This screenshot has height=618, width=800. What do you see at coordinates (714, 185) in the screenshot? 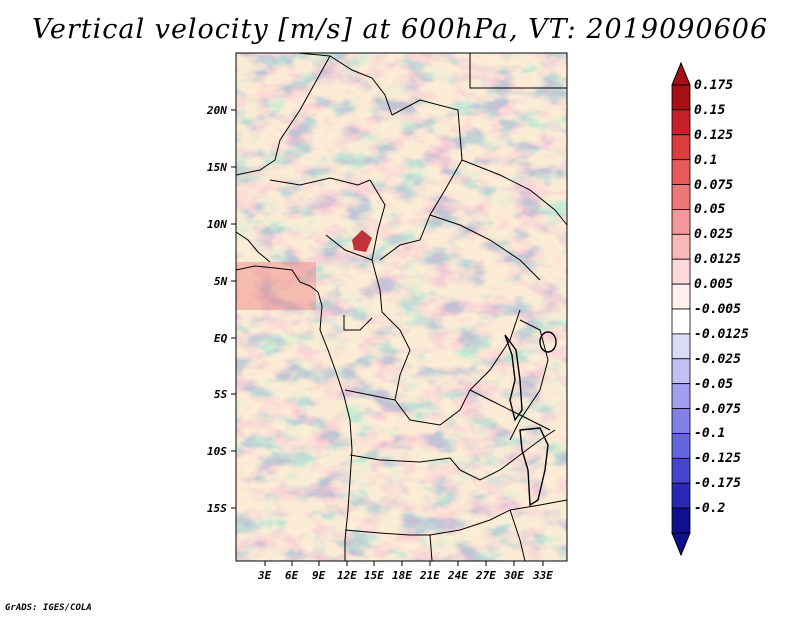
I see `colorbar-label: 0.075` at bounding box center [714, 185].